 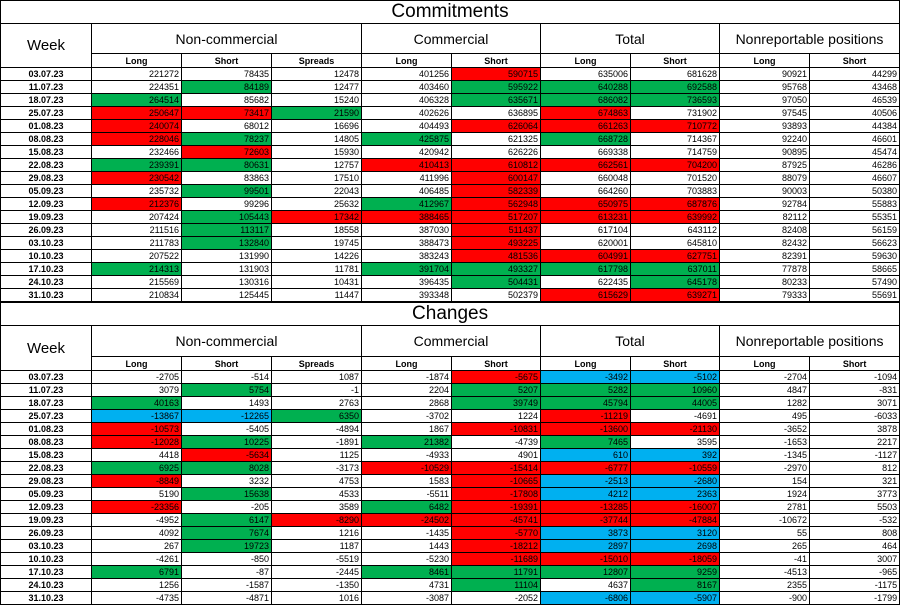 What do you see at coordinates (496, 429) in the screenshot?
I see `value-cell: -10831` at bounding box center [496, 429].